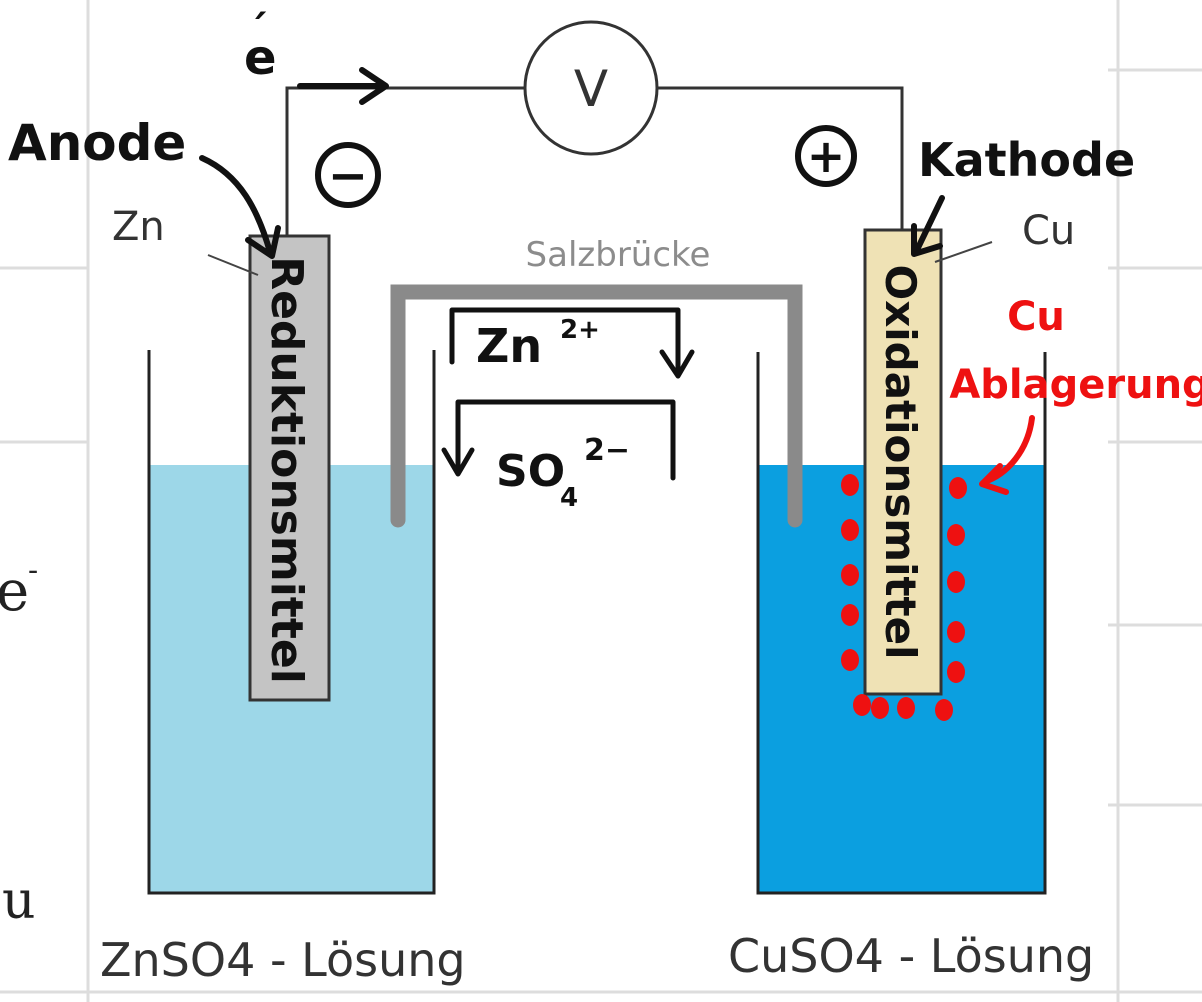  I want to click on plus-circle-icon, so click(826, 156).